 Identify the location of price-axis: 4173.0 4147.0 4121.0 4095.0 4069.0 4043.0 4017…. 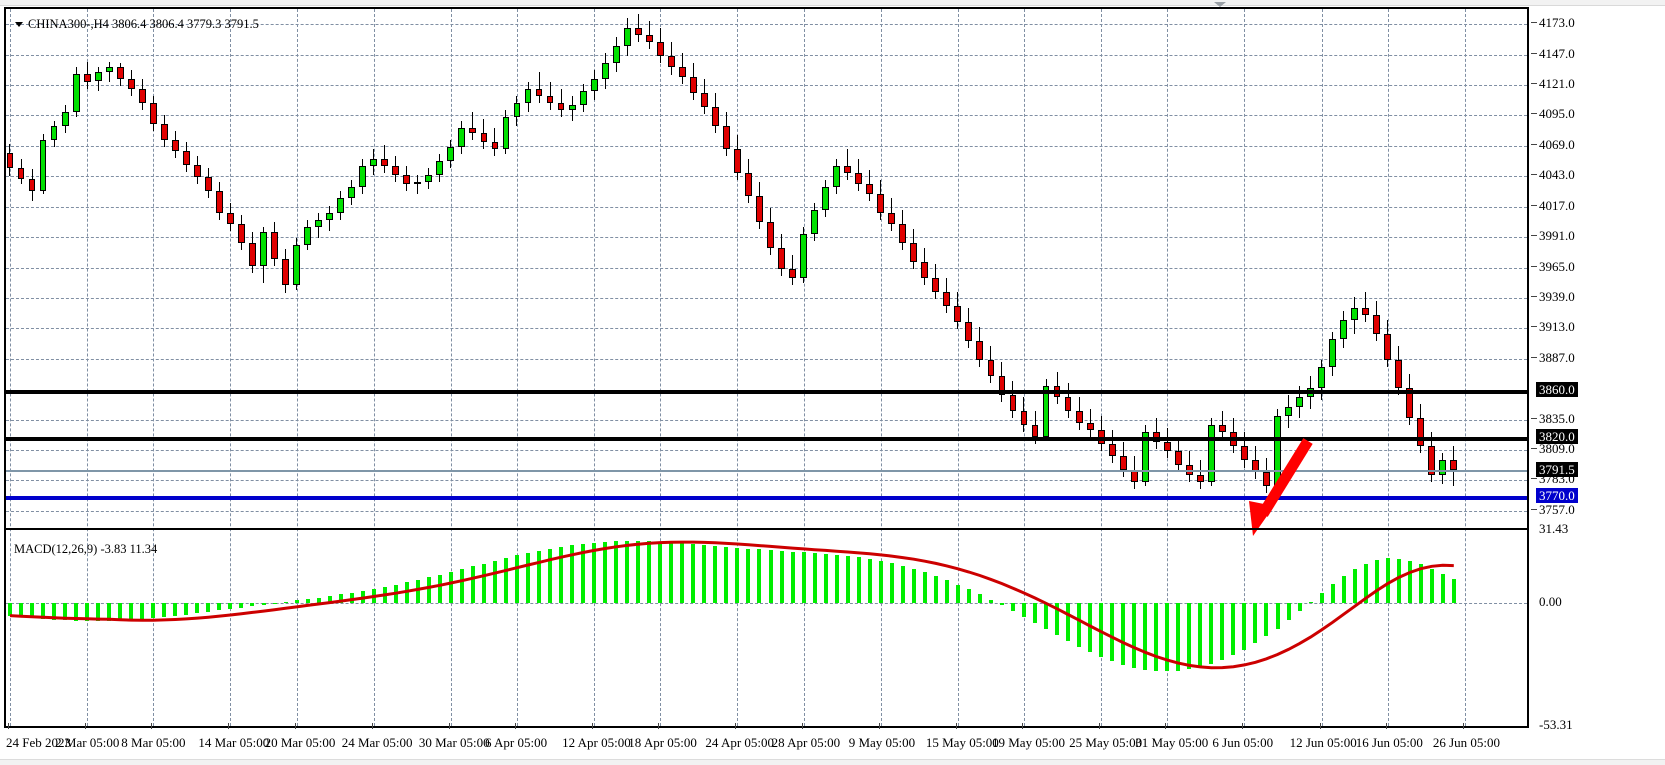
(1598, 369).